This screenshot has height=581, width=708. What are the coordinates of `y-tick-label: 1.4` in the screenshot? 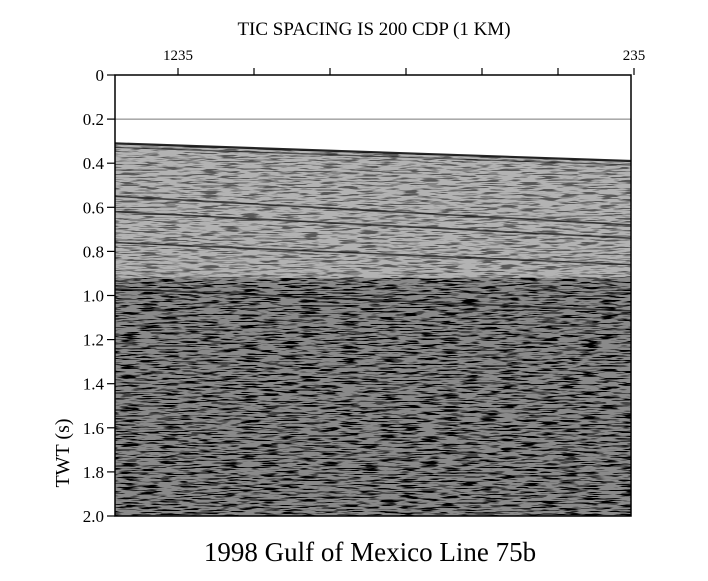 It's located at (94, 384).